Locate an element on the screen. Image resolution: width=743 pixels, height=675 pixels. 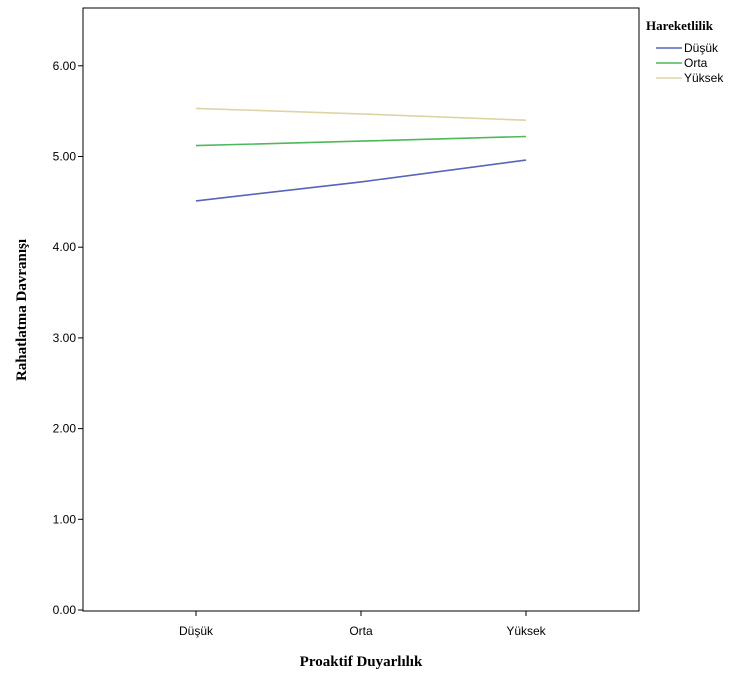
y-axis-ticks: 0.00 1.00 2.00 3.00 4.00 5.00 6.00 is located at coordinates (68, 338).